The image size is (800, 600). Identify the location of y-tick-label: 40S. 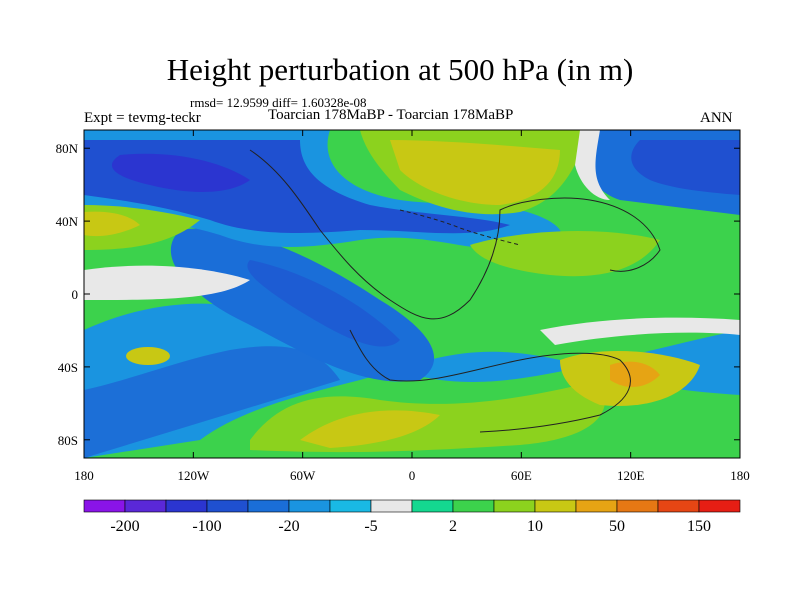
(68, 367).